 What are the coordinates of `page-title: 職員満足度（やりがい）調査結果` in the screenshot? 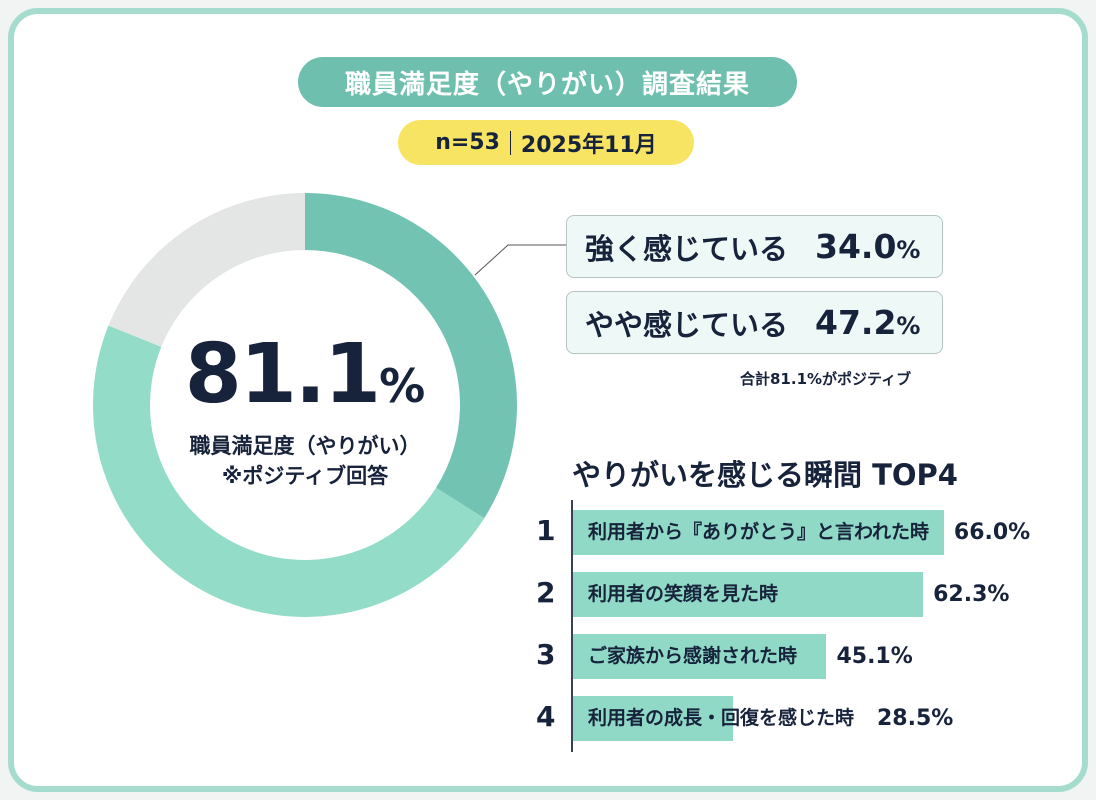 It's located at (547, 82).